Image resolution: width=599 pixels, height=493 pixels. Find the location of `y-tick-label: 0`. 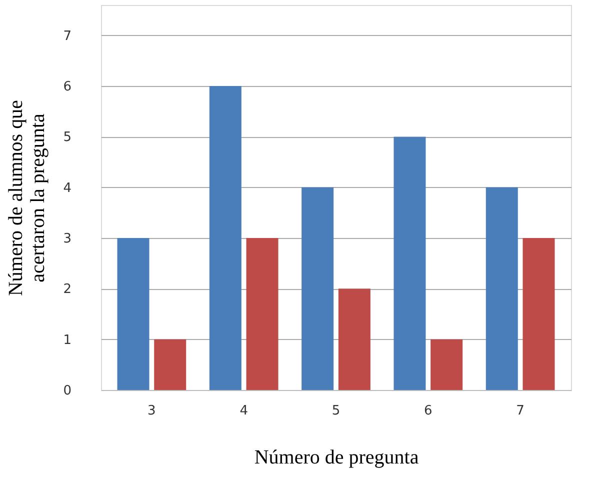

y-tick-label: 0 is located at coordinates (67, 391).